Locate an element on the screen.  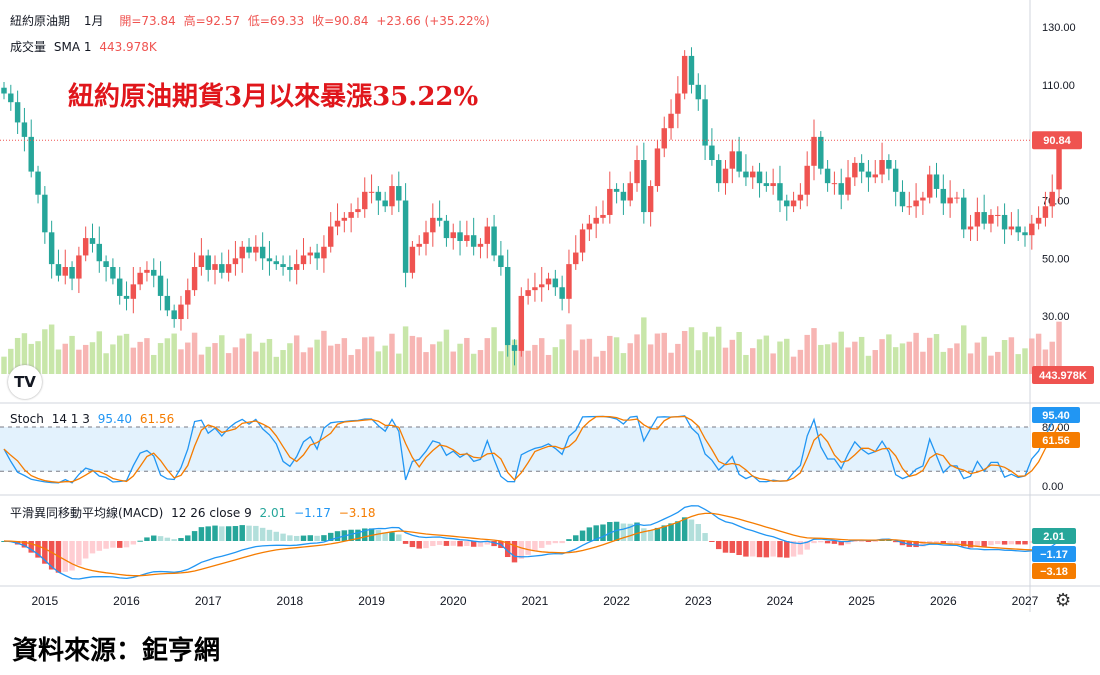
volume-title: 成交量 is located at coordinates (28, 47).